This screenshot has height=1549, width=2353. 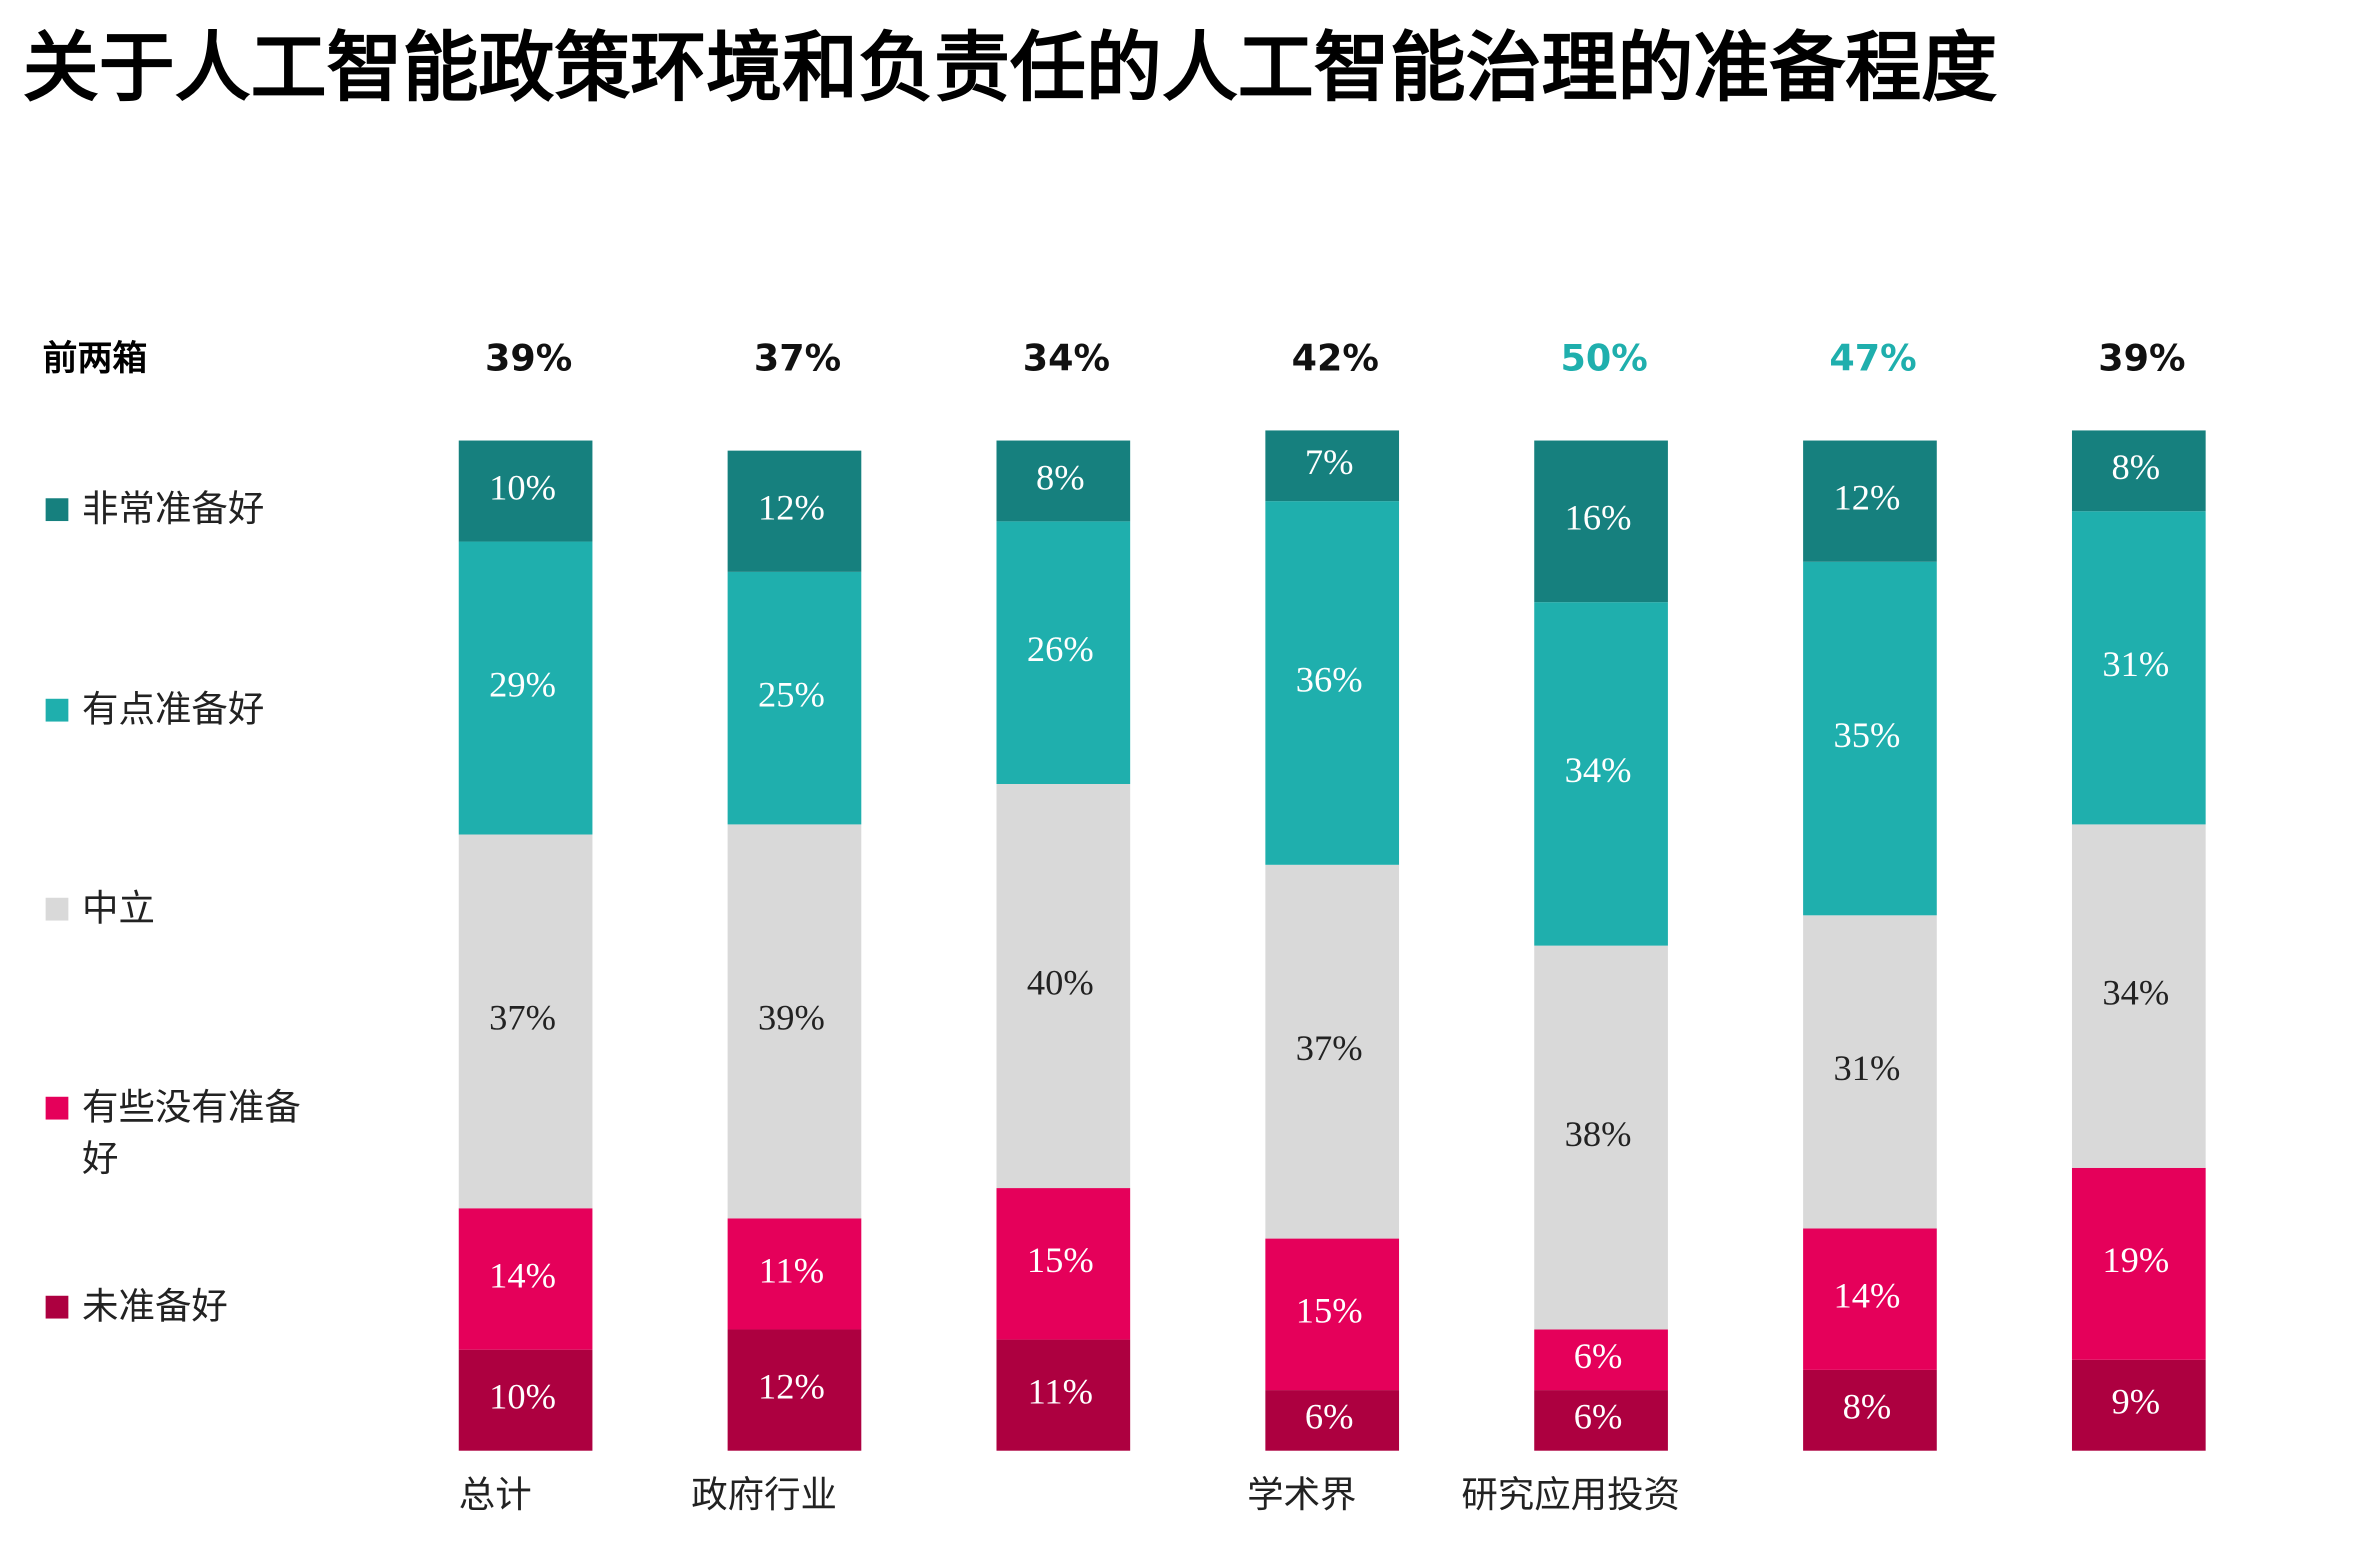 I want to click on data-label: 16%, so click(x=1598, y=518).